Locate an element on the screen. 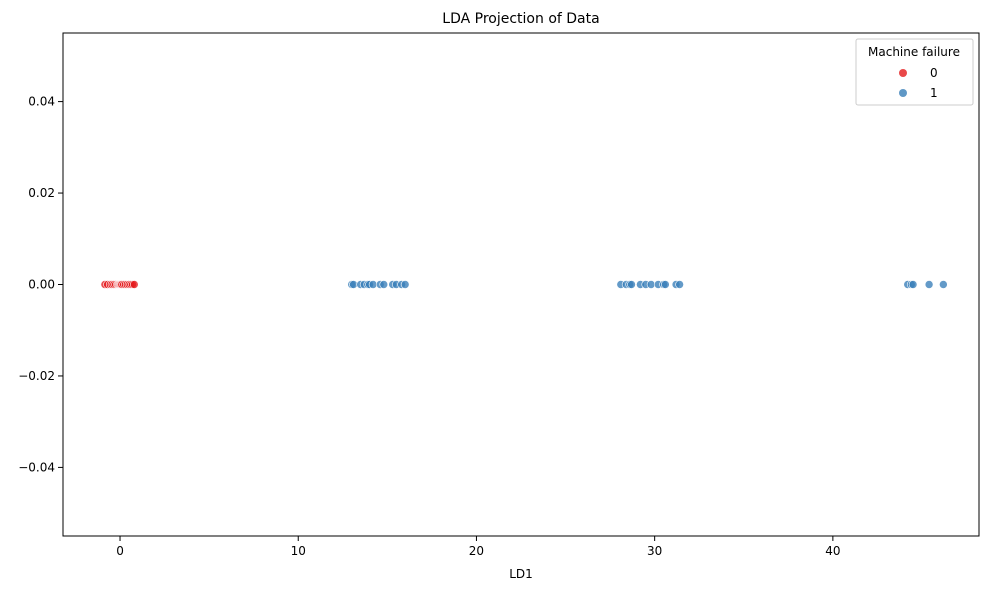 The width and height of the screenshot is (989, 590). x-tick-label: 30 is located at coordinates (654, 551).